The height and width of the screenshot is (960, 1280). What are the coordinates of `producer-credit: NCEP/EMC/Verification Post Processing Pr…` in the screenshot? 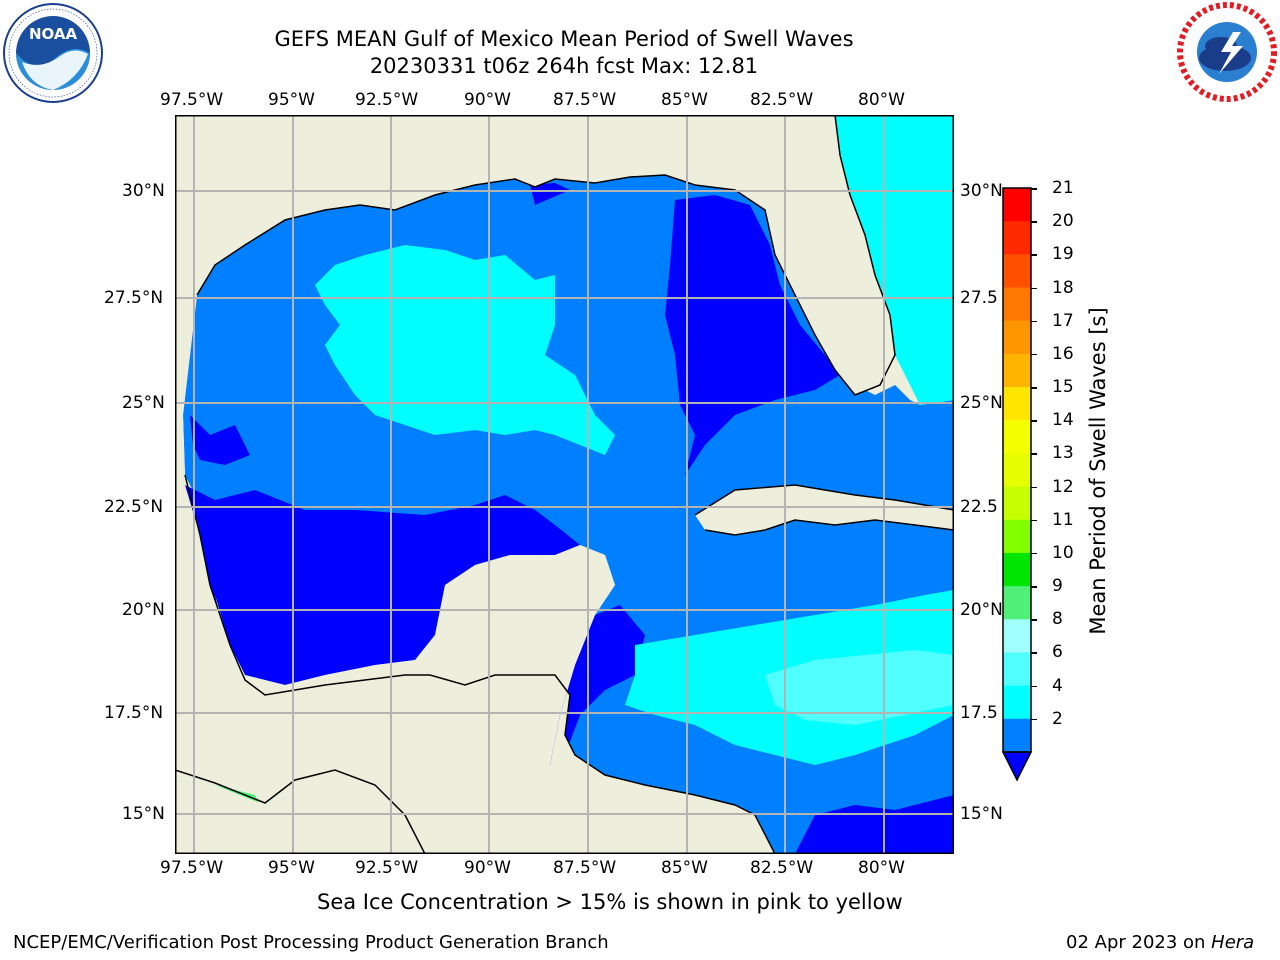 It's located at (311, 942).